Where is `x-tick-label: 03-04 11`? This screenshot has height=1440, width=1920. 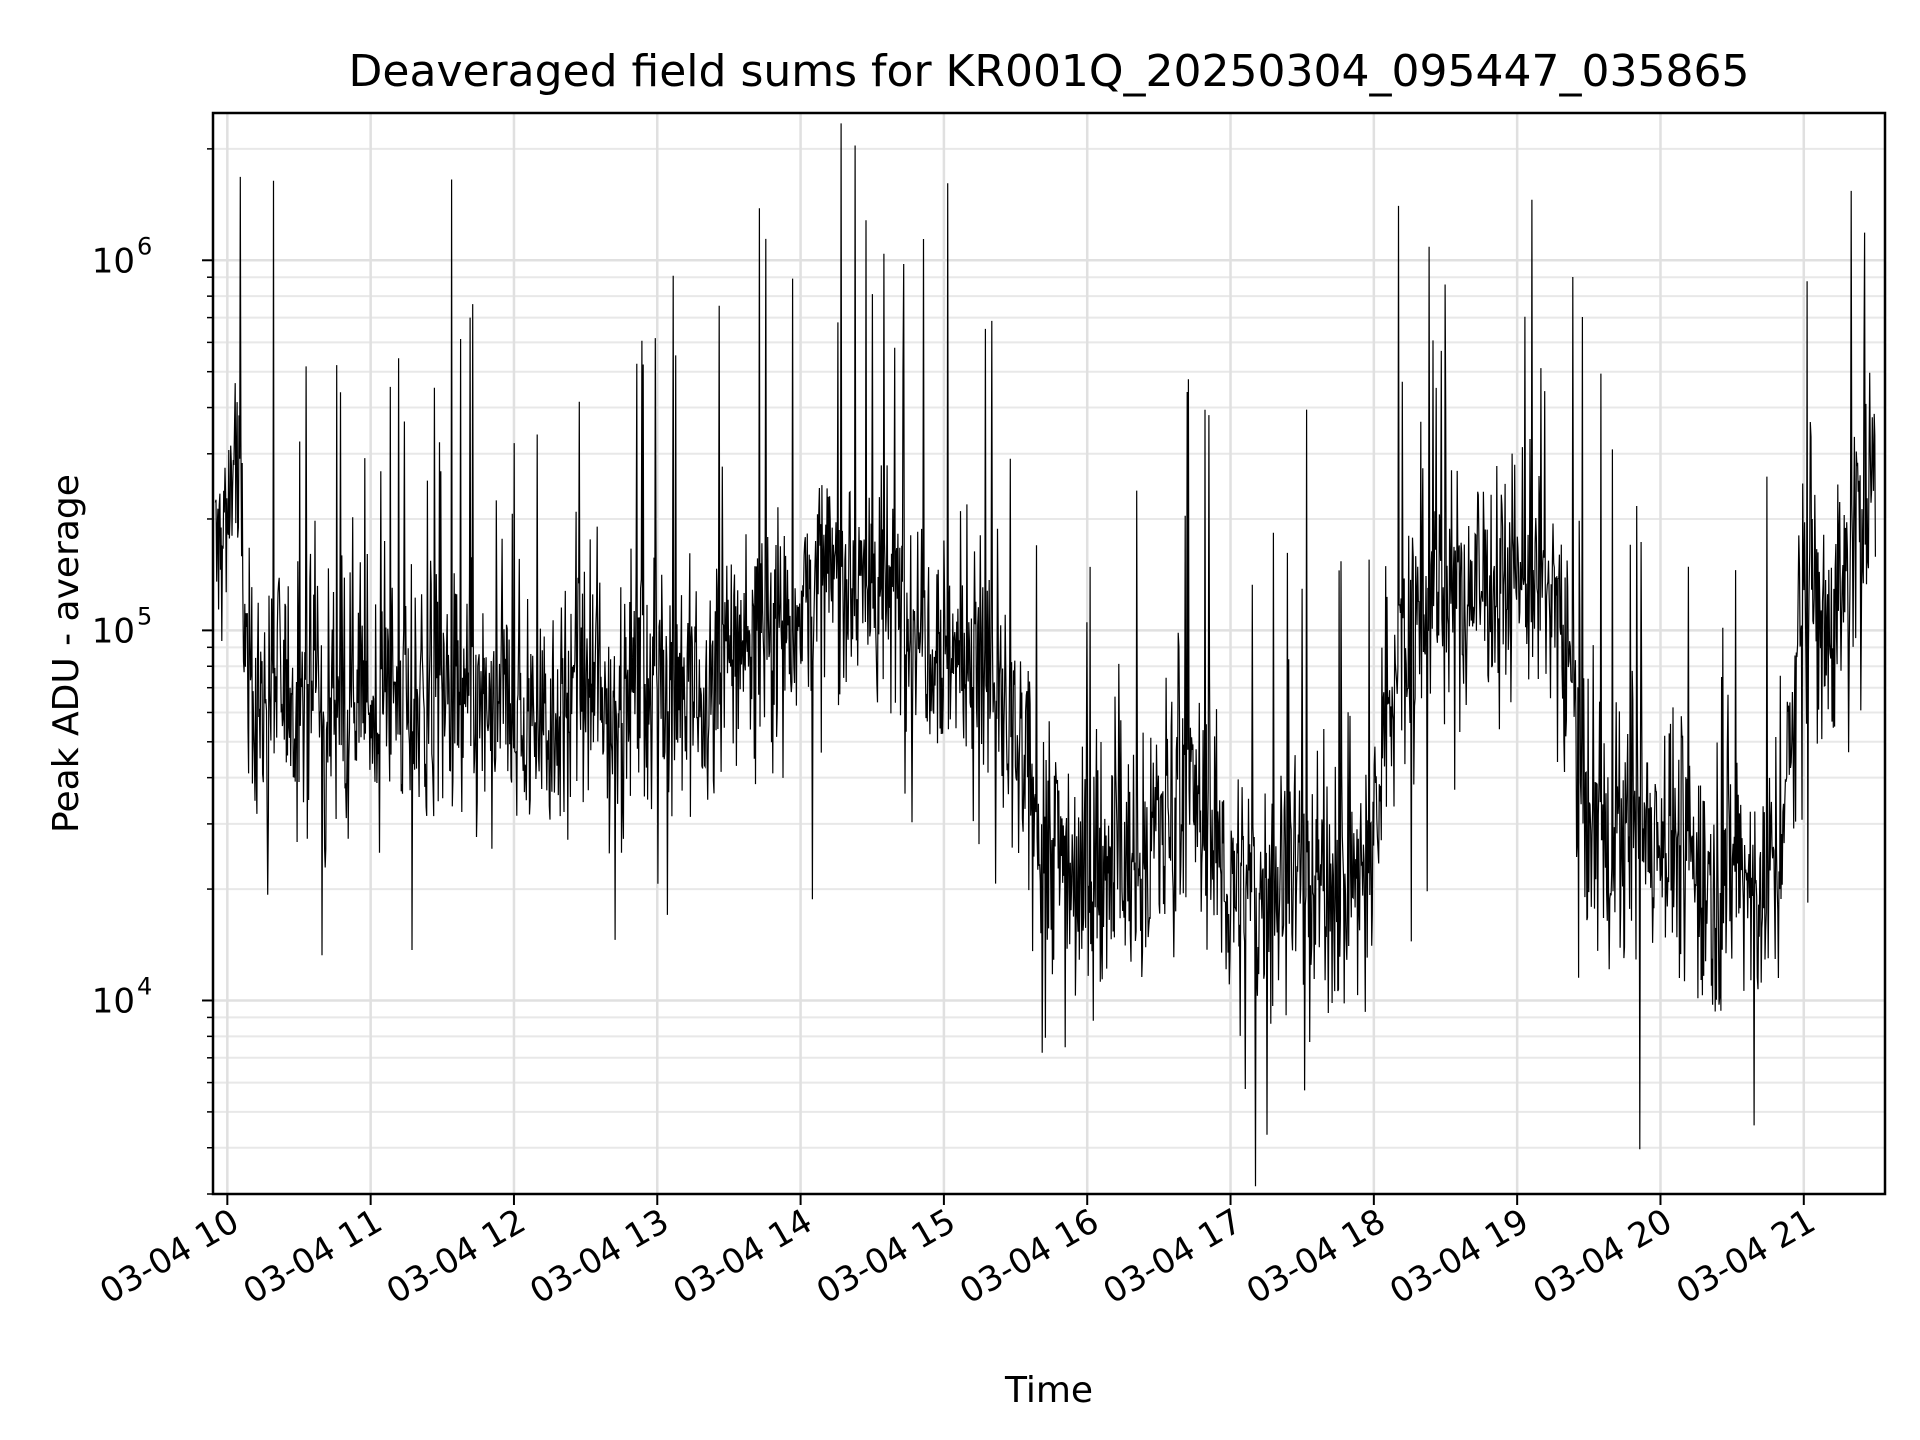
x-tick-label: 03-04 11 is located at coordinates (313, 1256).